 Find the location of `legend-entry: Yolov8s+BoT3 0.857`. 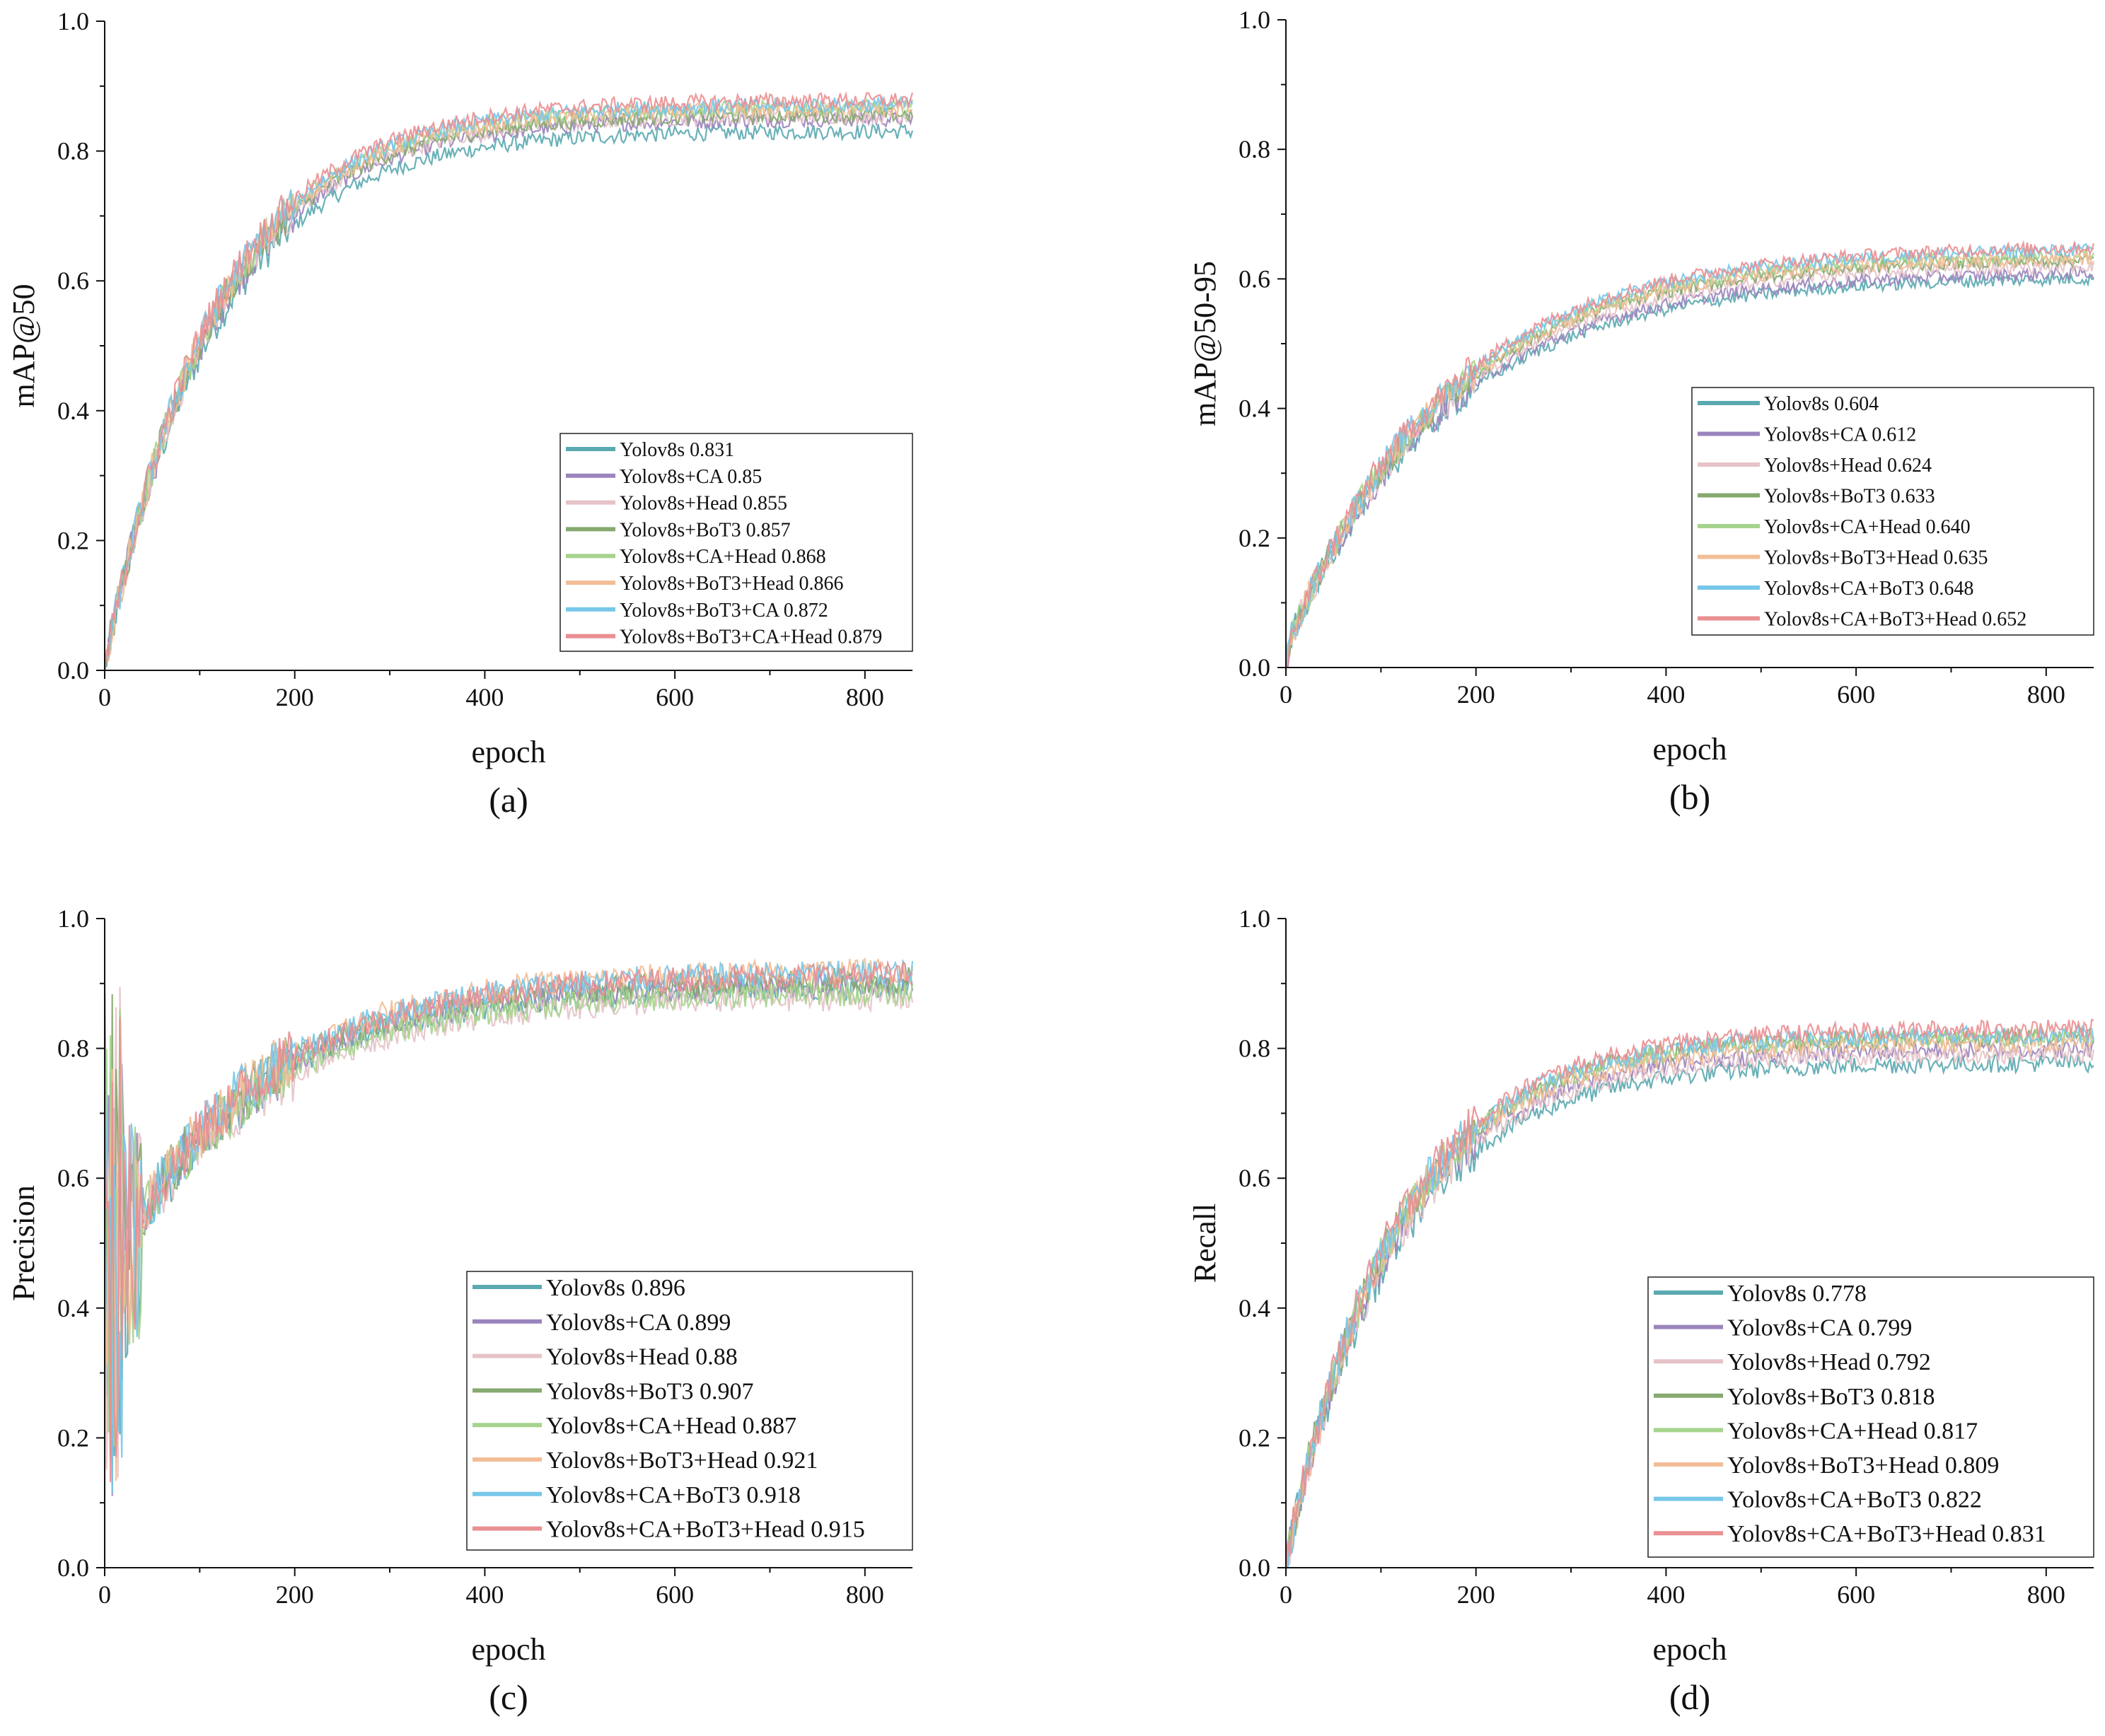

legend-entry: Yolov8s+BoT3 0.857 is located at coordinates (705, 530).